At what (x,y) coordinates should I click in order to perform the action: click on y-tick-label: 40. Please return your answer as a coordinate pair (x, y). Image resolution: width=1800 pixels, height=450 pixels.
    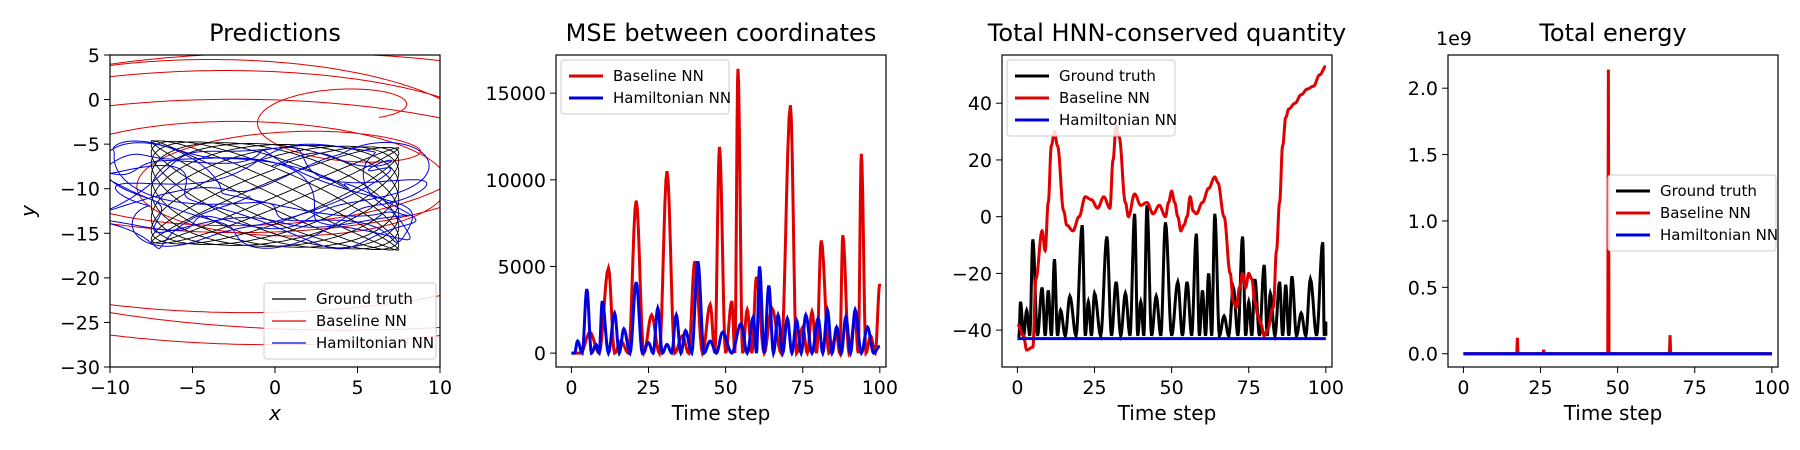
    Looking at the image, I should click on (980, 104).